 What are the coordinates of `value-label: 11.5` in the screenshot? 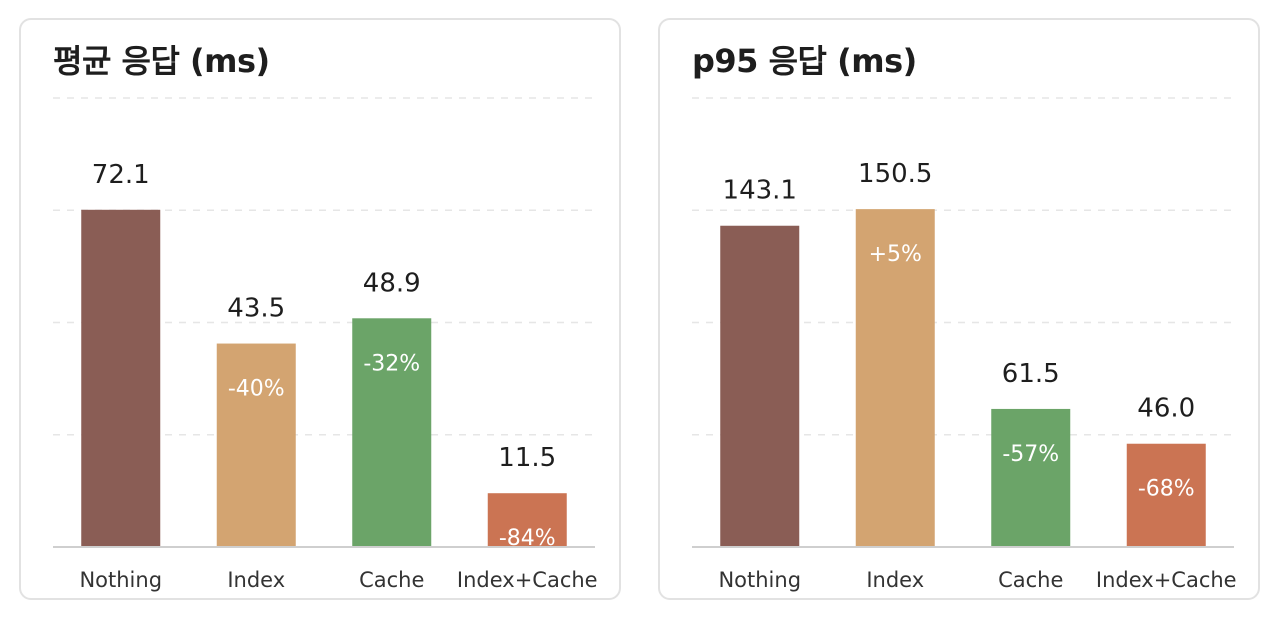 It's located at (527, 458).